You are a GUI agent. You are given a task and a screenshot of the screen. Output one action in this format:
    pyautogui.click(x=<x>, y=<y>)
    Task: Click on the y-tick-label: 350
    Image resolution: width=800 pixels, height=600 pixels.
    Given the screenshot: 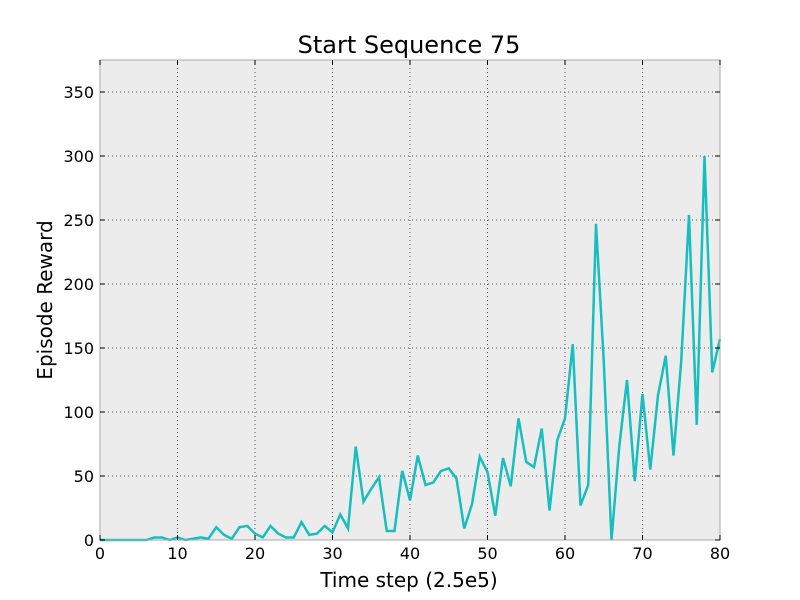 What is the action you would take?
    pyautogui.click(x=78, y=92)
    